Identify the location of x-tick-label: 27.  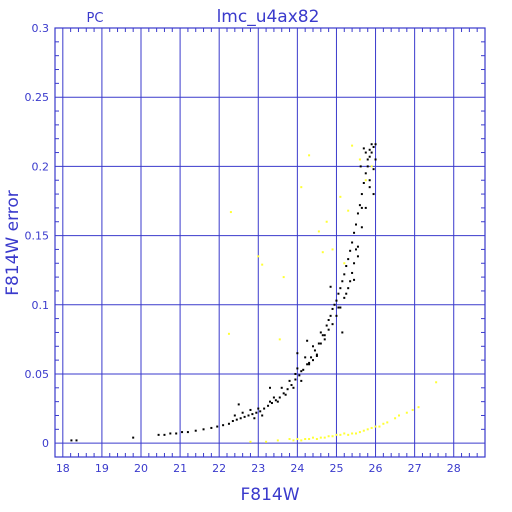
(415, 468).